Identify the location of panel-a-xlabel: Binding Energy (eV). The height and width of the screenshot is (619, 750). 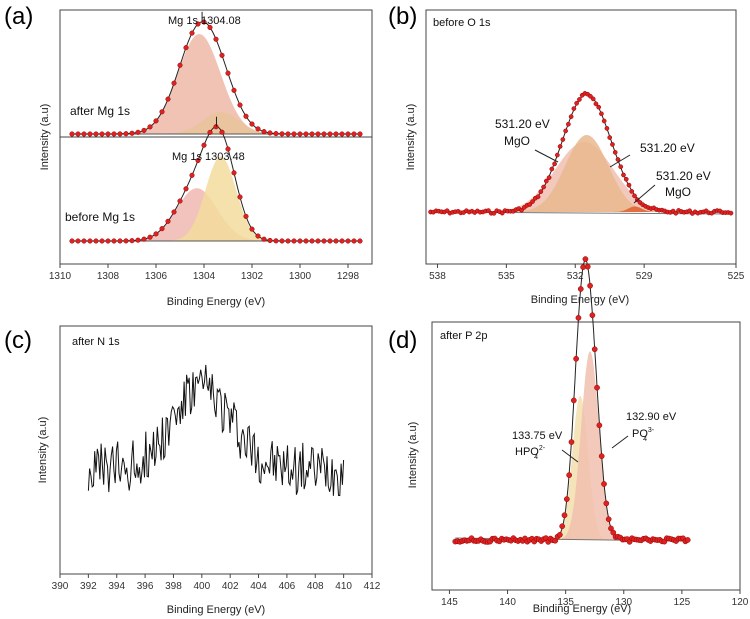
(216, 302).